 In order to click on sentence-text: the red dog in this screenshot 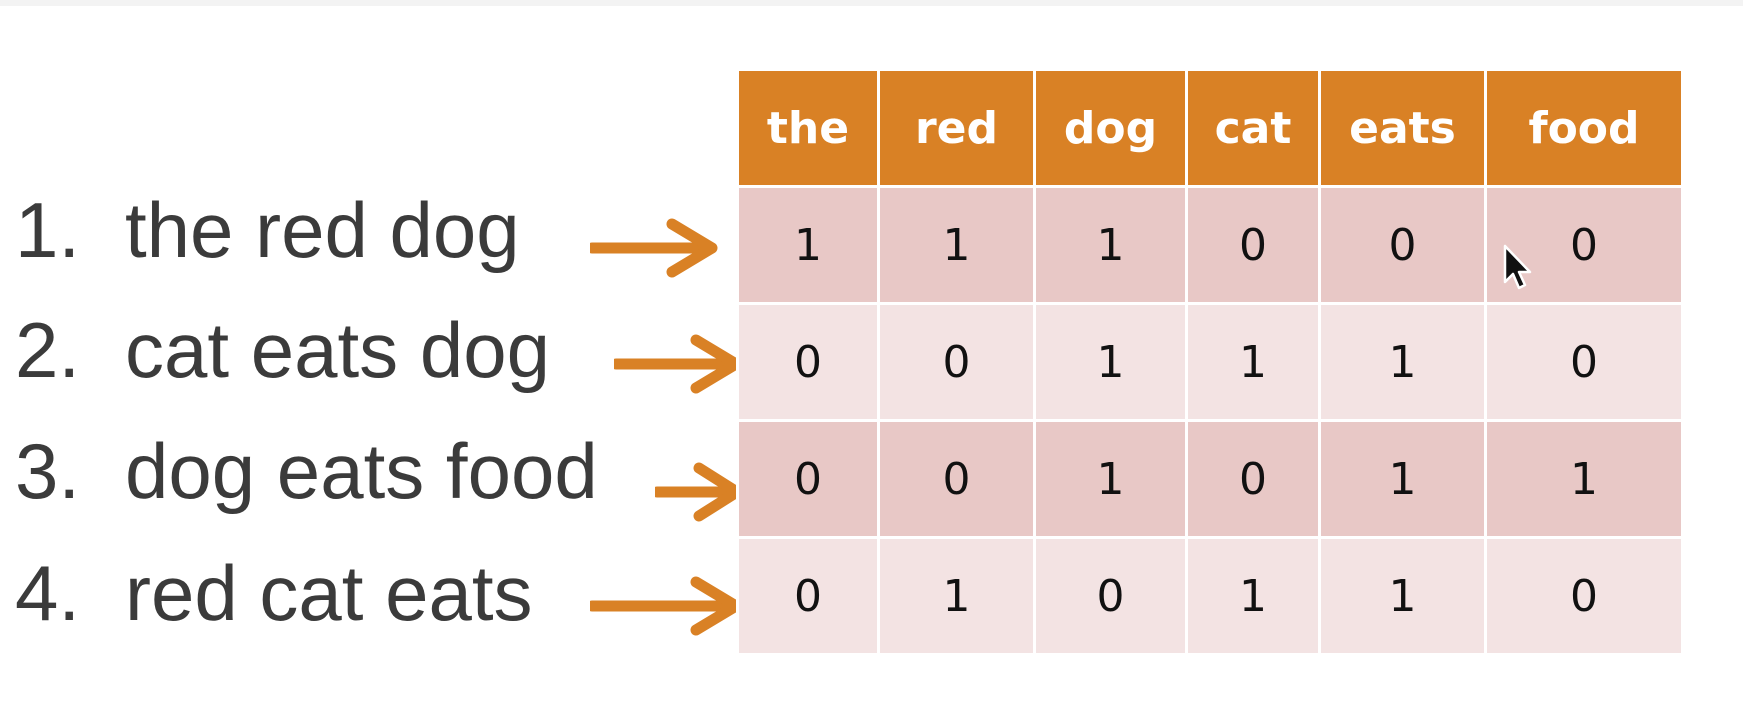, I will do `click(322, 229)`.